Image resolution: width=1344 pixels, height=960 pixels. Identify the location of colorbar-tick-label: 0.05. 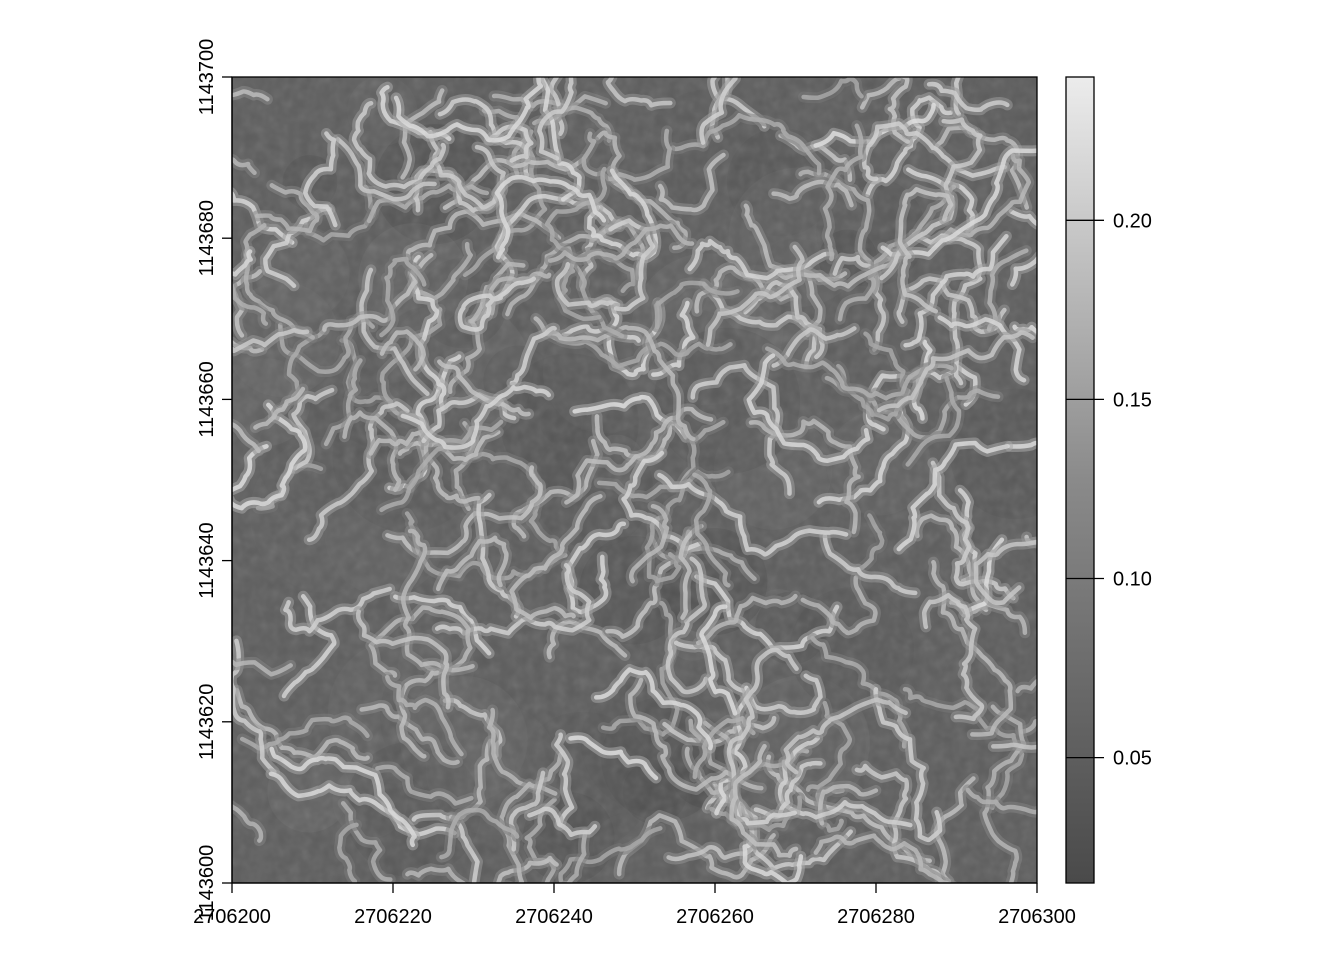
(1132, 759).